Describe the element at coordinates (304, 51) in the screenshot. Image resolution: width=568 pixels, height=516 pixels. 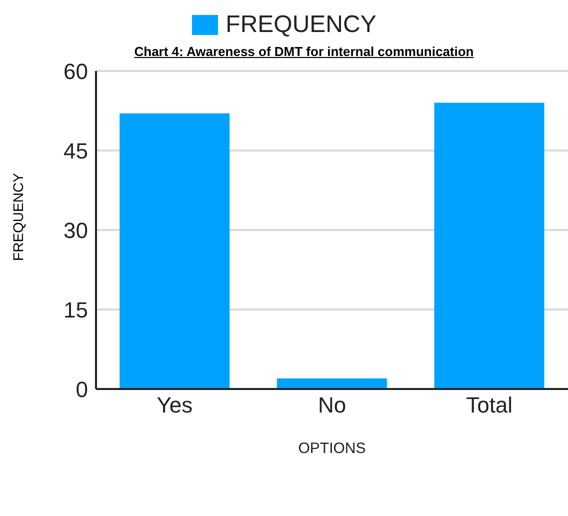
I see `chart-title: Chart 4: Awareness of DMT for internal communication` at that location.